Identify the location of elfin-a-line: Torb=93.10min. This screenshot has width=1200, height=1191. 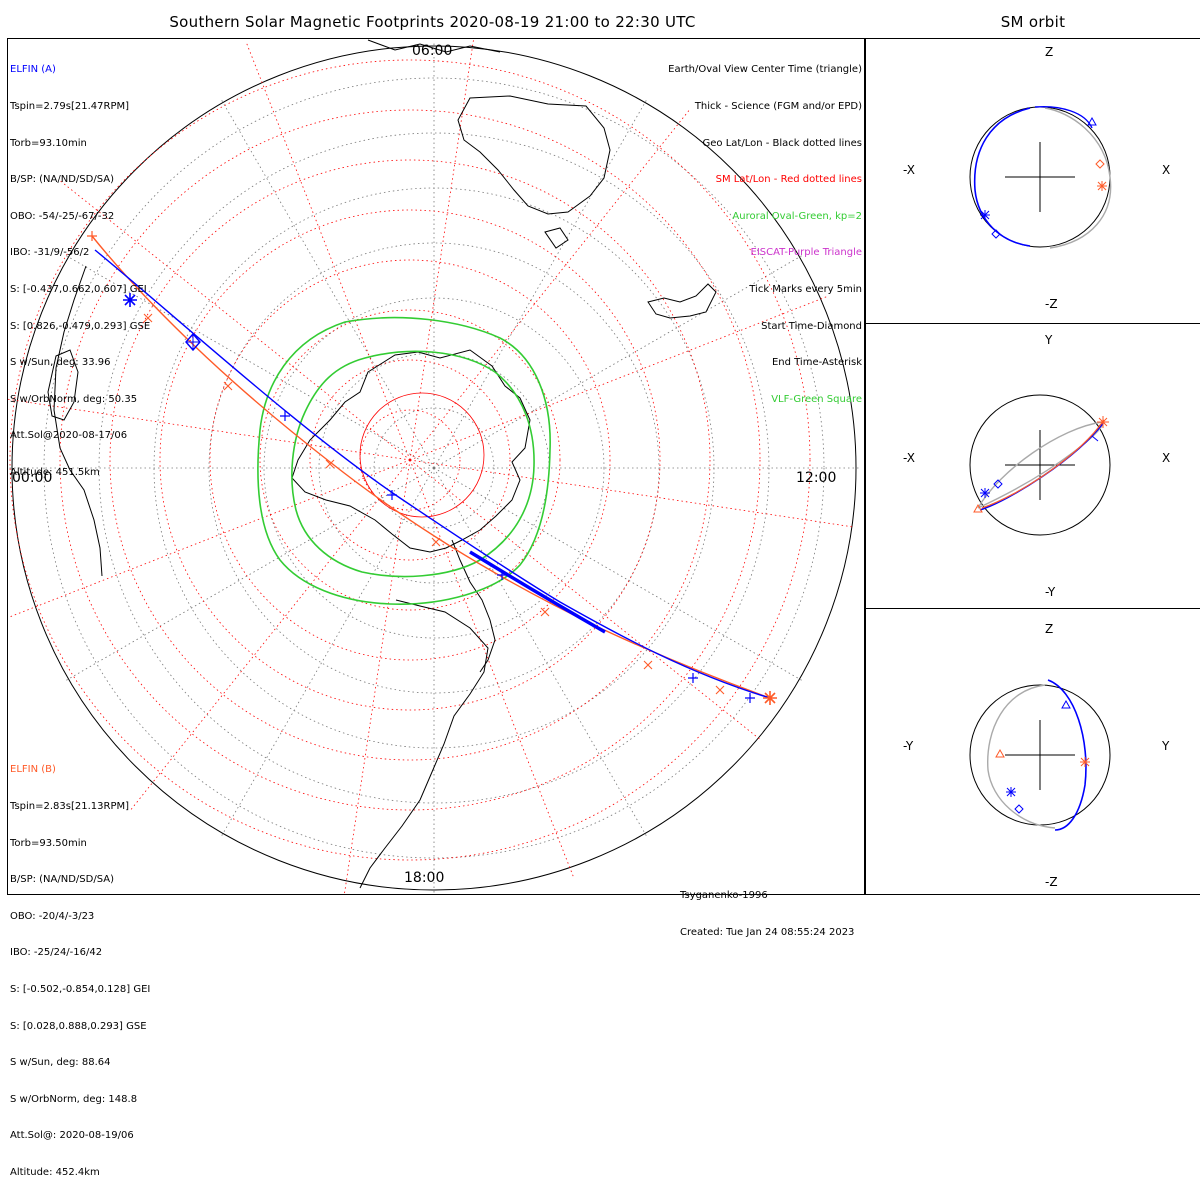
(48, 143).